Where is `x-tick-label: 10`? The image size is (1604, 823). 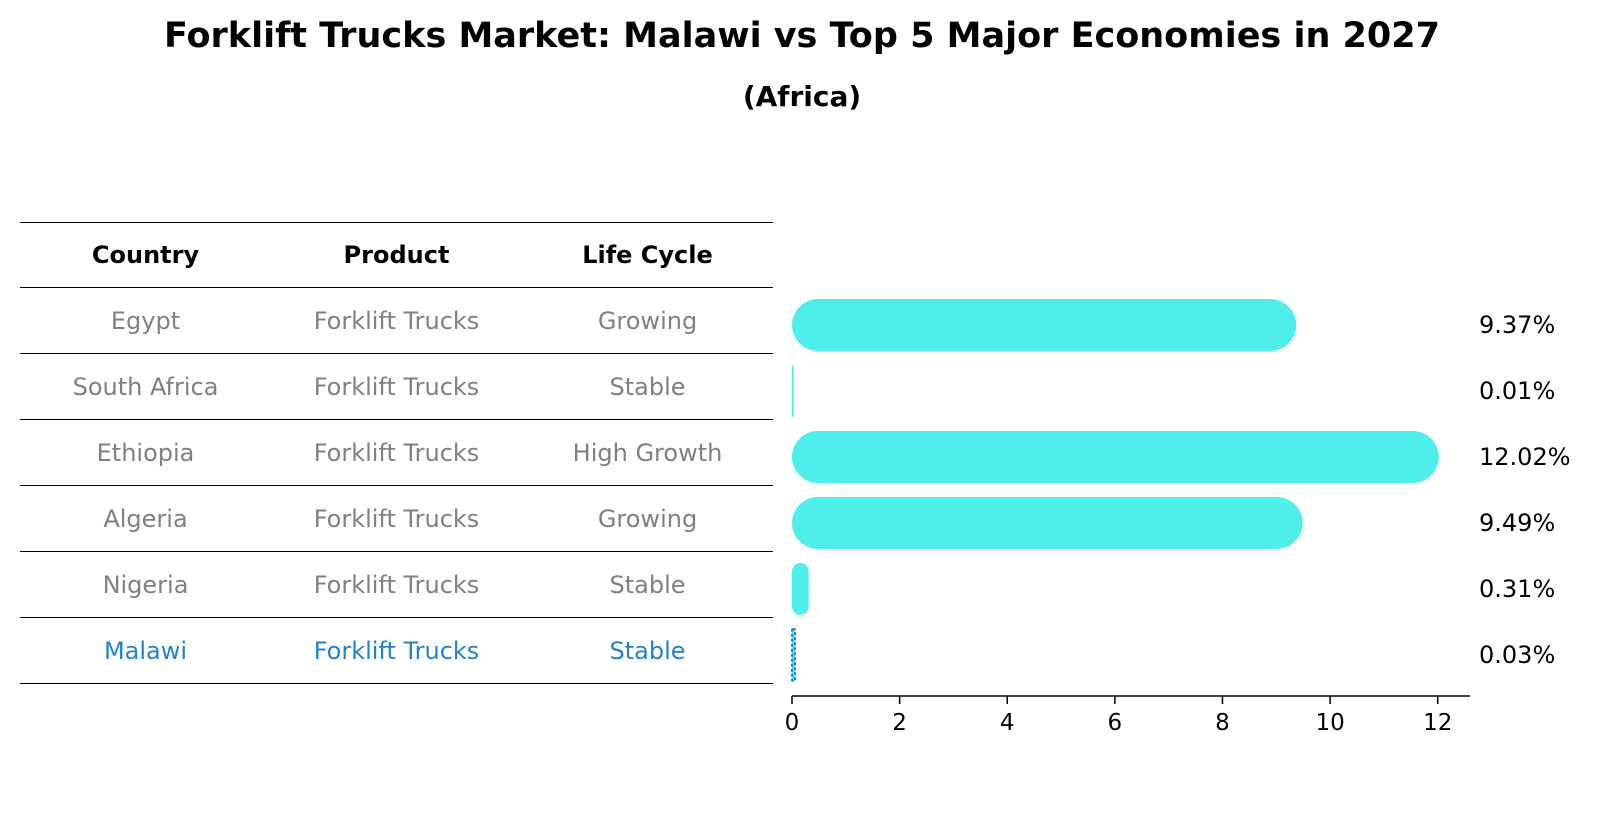
x-tick-label: 10 is located at coordinates (1329, 723).